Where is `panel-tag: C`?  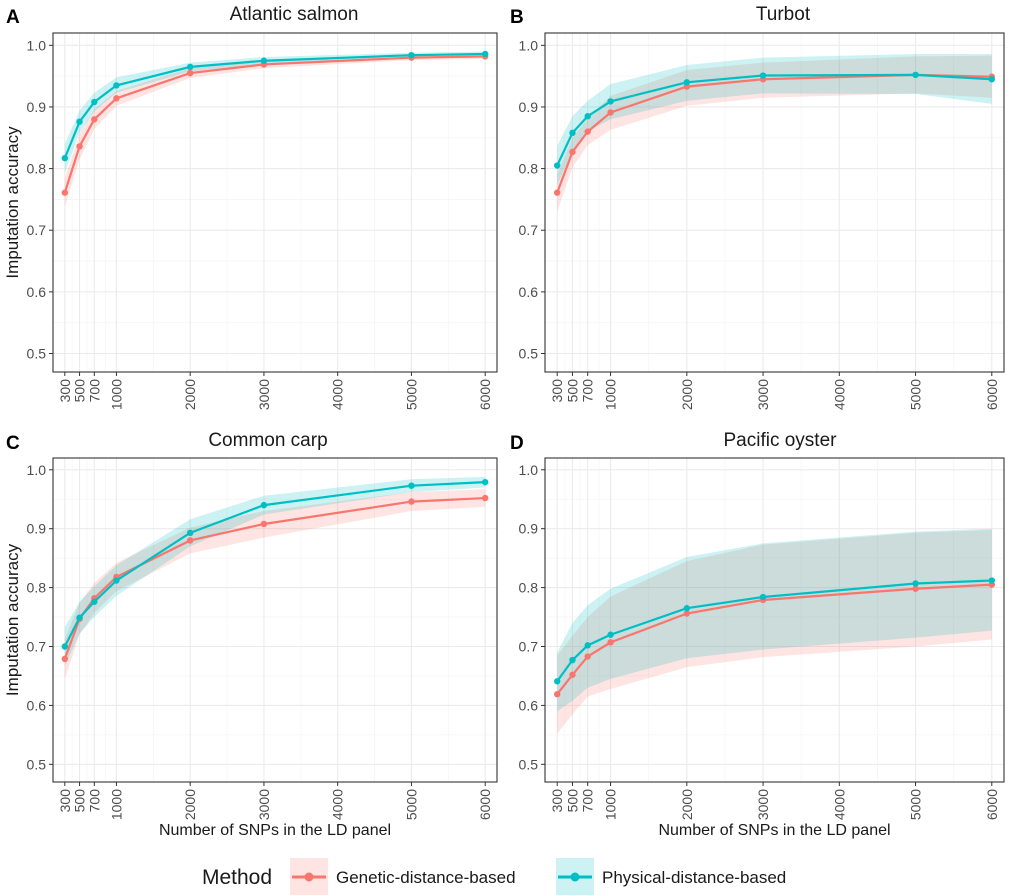
panel-tag: C is located at coordinates (13, 443).